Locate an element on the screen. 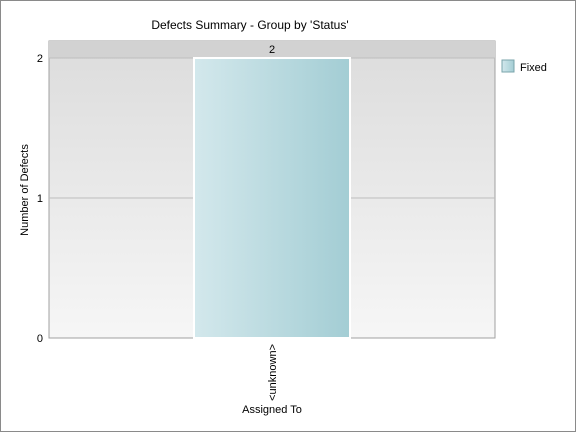 Image resolution: width=576 pixels, height=432 pixels. y-axis-ticks: 0 1 2 is located at coordinates (40, 199).